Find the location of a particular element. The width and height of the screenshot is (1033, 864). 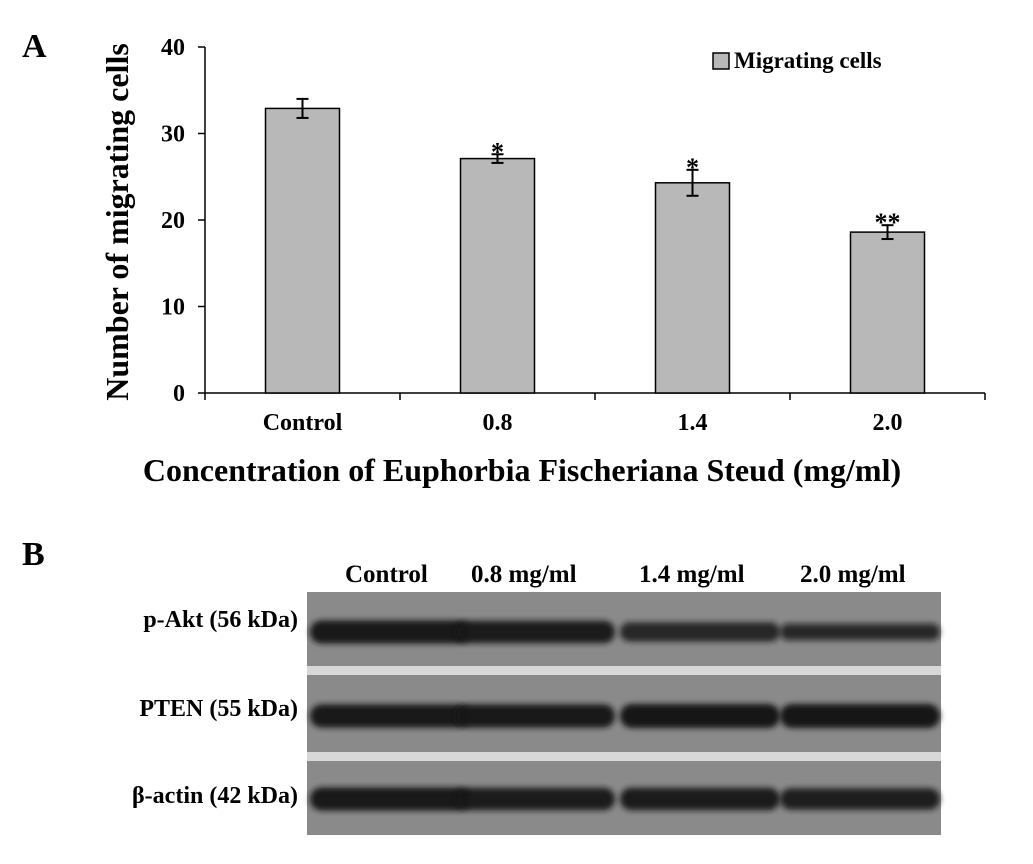

y-tick-label: 0 is located at coordinates (179, 394).